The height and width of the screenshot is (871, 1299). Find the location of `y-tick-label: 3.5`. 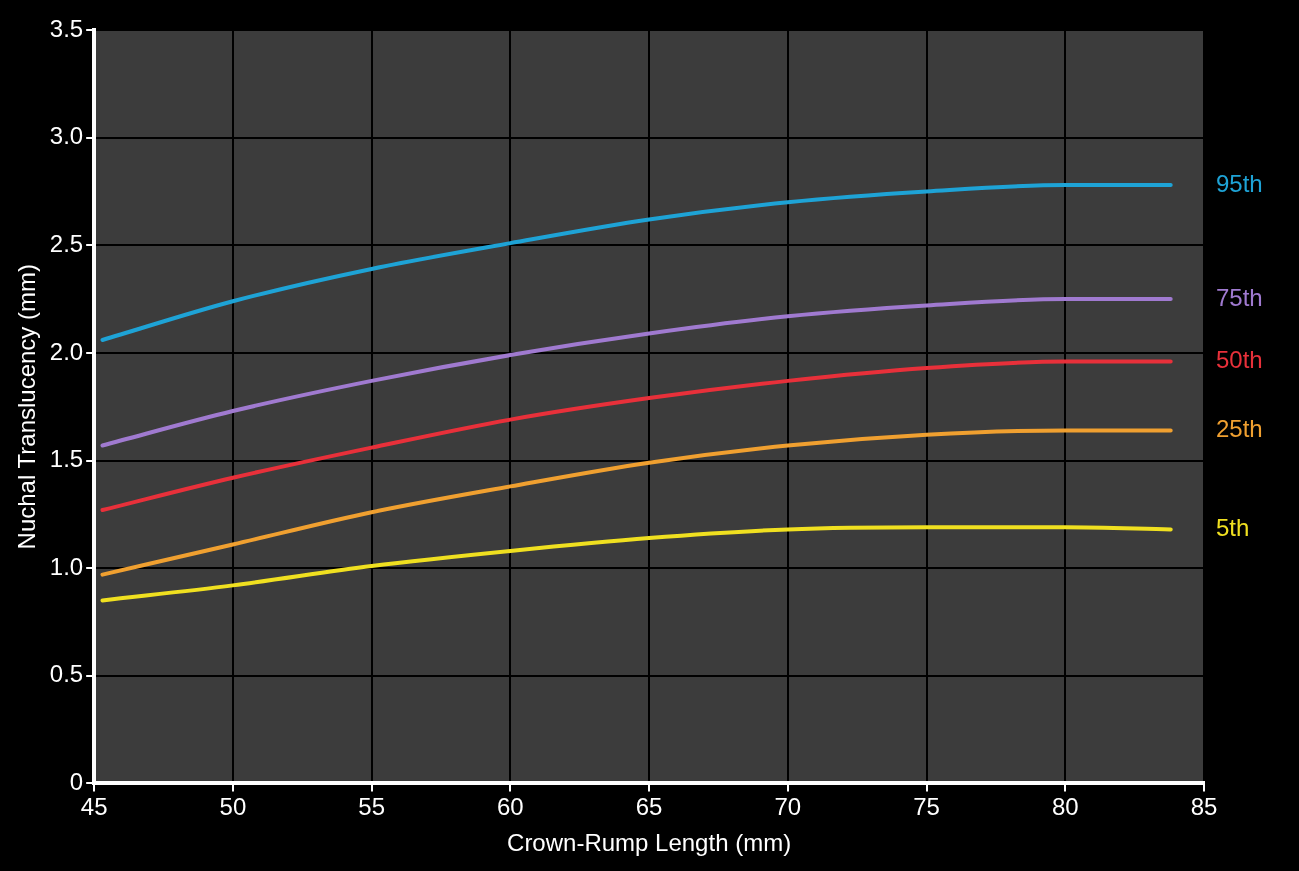

y-tick-label: 3.5 is located at coordinates (66, 28).